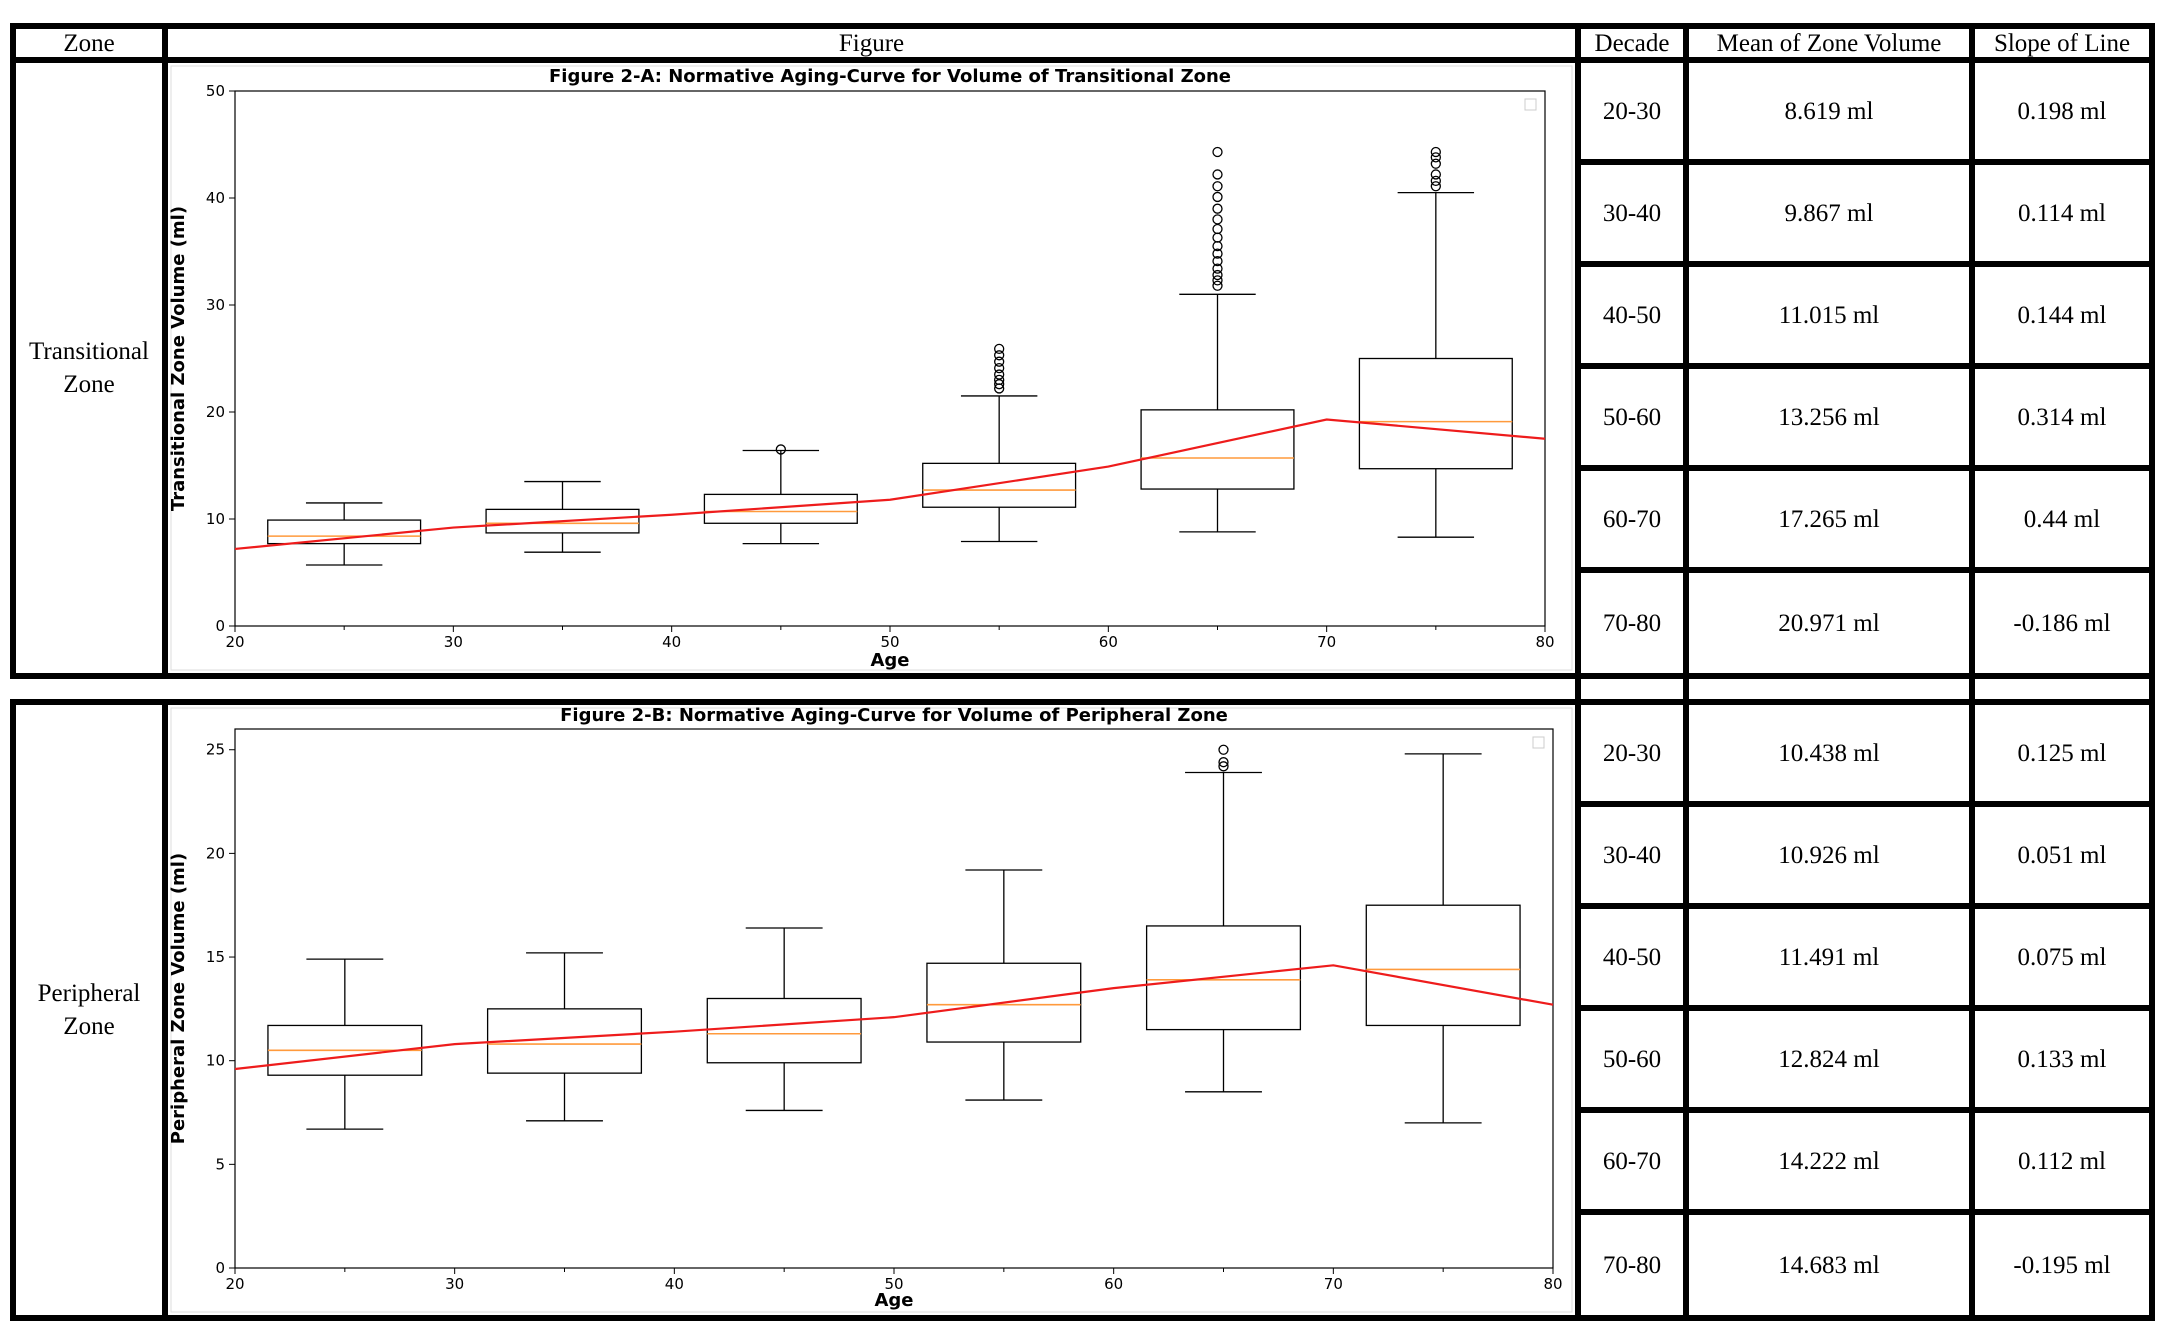 The width and height of the screenshot is (2164, 1334). Describe the element at coordinates (1632, 315) in the screenshot. I see `decade-value: 40-50` at that location.